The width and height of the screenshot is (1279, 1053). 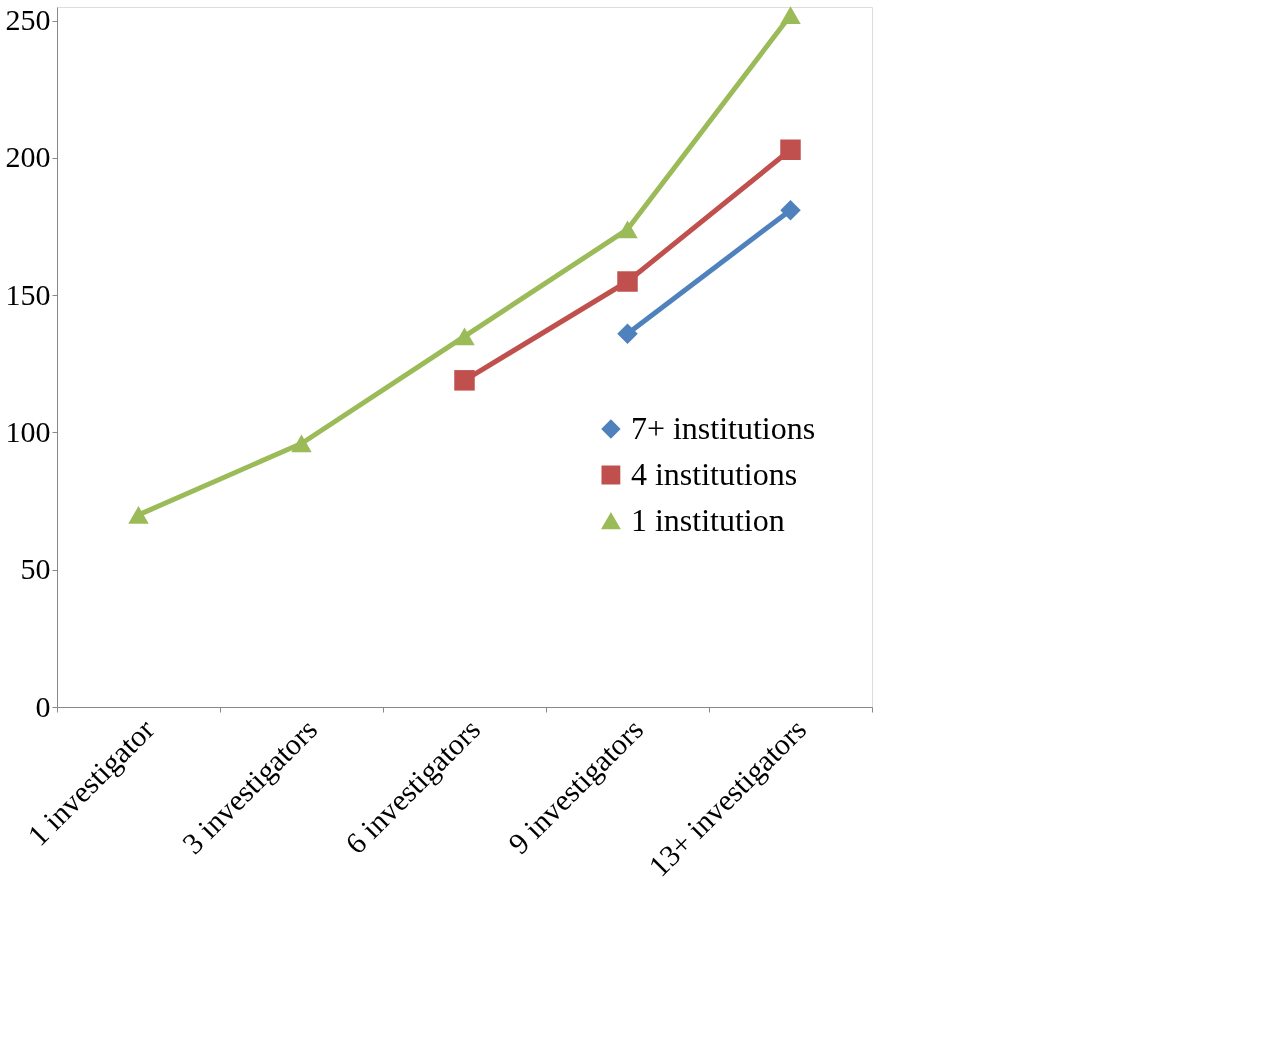 What do you see at coordinates (707, 520) in the screenshot?
I see `legend-label: 1 institution` at bounding box center [707, 520].